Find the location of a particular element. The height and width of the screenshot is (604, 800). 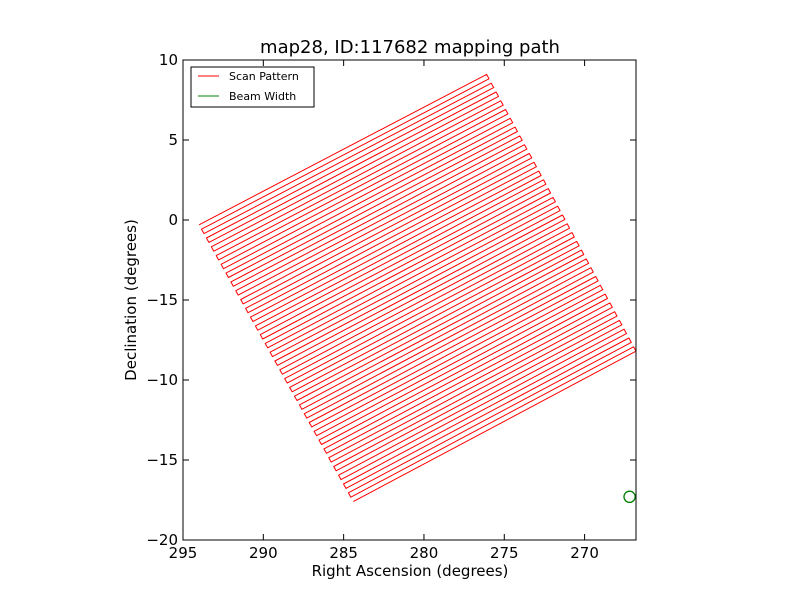

x-tick-label: 290 is located at coordinates (263, 553).